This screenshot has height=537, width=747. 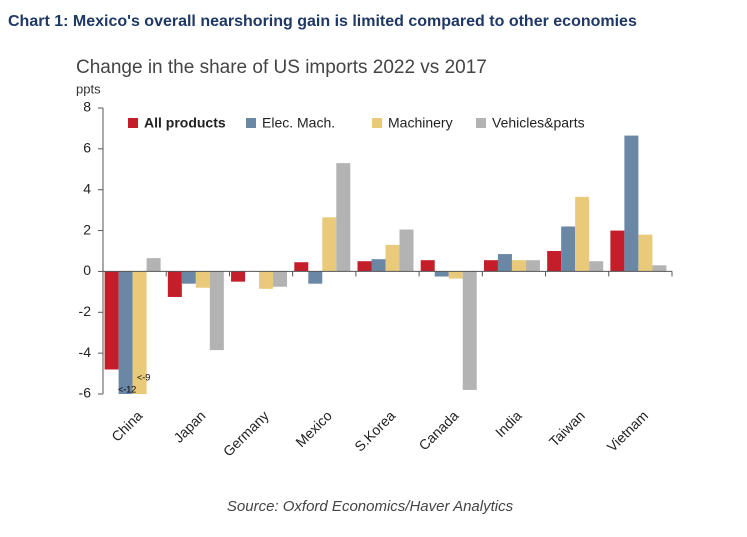 What do you see at coordinates (246, 433) in the screenshot?
I see `x-tick-label: Germany` at bounding box center [246, 433].